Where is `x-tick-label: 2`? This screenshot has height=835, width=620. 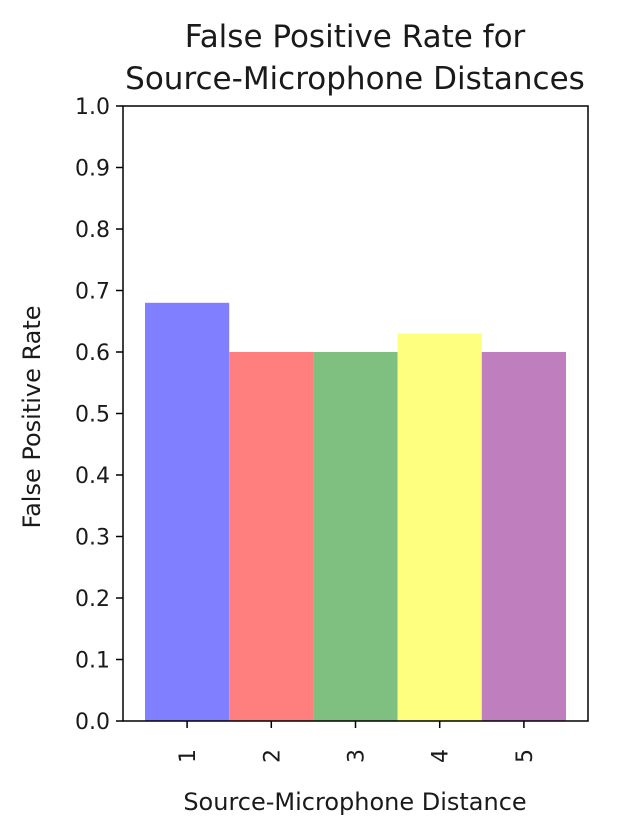
x-tick-label: 2 is located at coordinates (272, 756).